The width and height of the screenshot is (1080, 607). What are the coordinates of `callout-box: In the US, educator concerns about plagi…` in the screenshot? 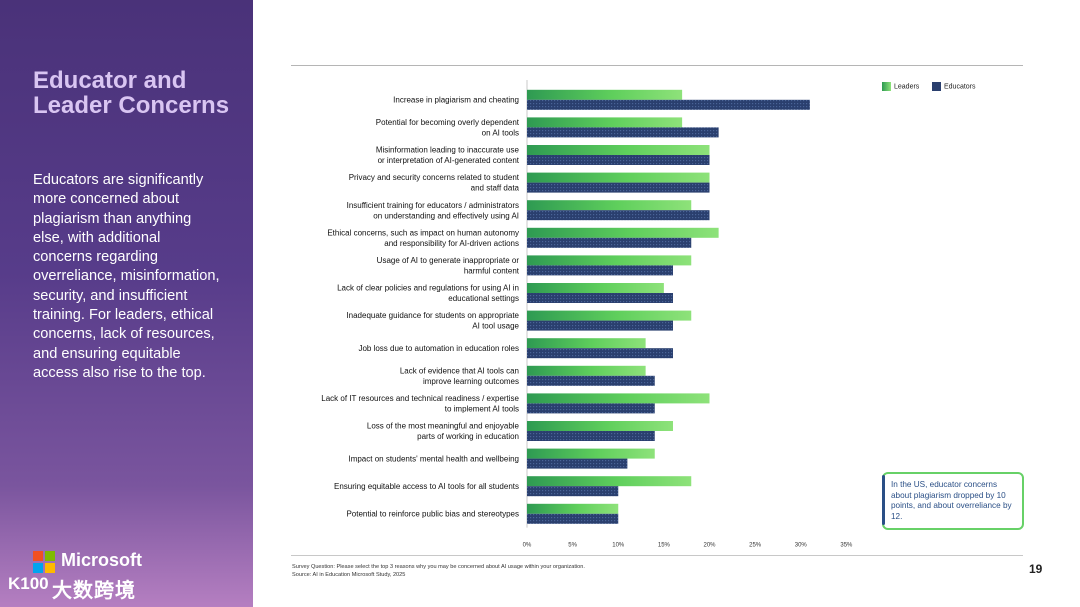 It's located at (953, 501).